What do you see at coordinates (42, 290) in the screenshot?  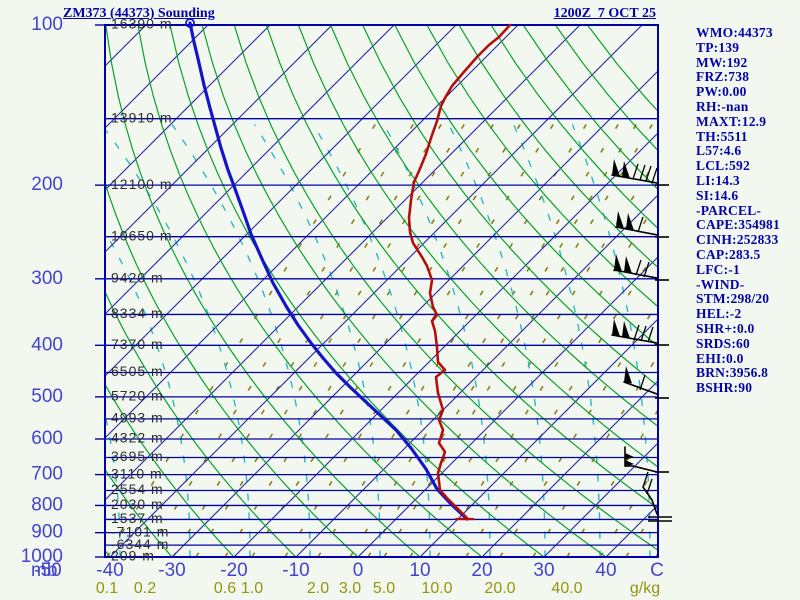 I see `pressure-labels: 100 200 300 400 500 600 700 800 900 1000` at bounding box center [42, 290].